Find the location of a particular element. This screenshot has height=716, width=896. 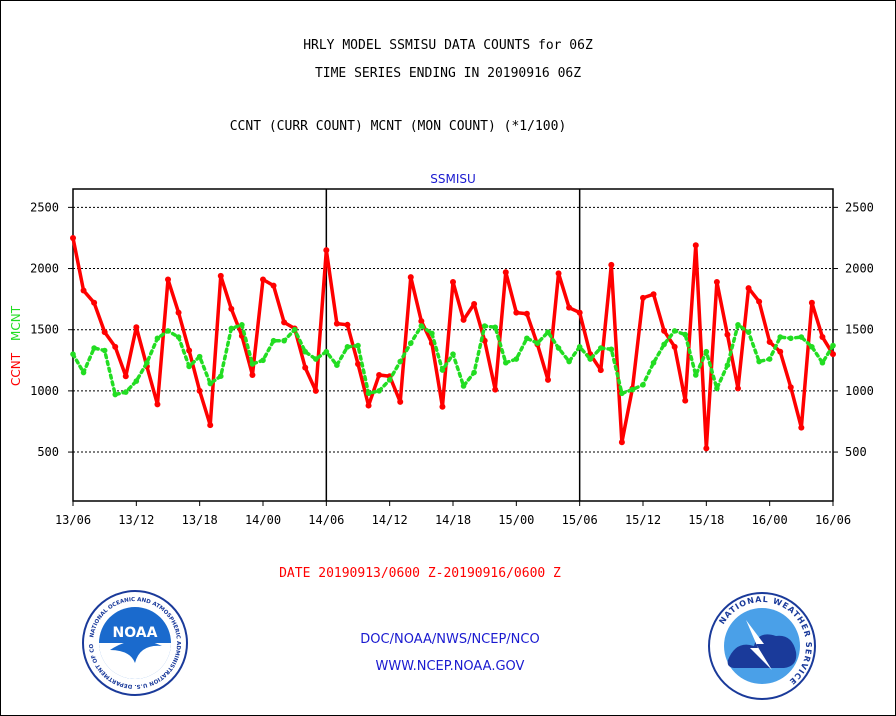

nws-logo: NATIONAL WEATHER SERVICE is located at coordinates (762, 646).